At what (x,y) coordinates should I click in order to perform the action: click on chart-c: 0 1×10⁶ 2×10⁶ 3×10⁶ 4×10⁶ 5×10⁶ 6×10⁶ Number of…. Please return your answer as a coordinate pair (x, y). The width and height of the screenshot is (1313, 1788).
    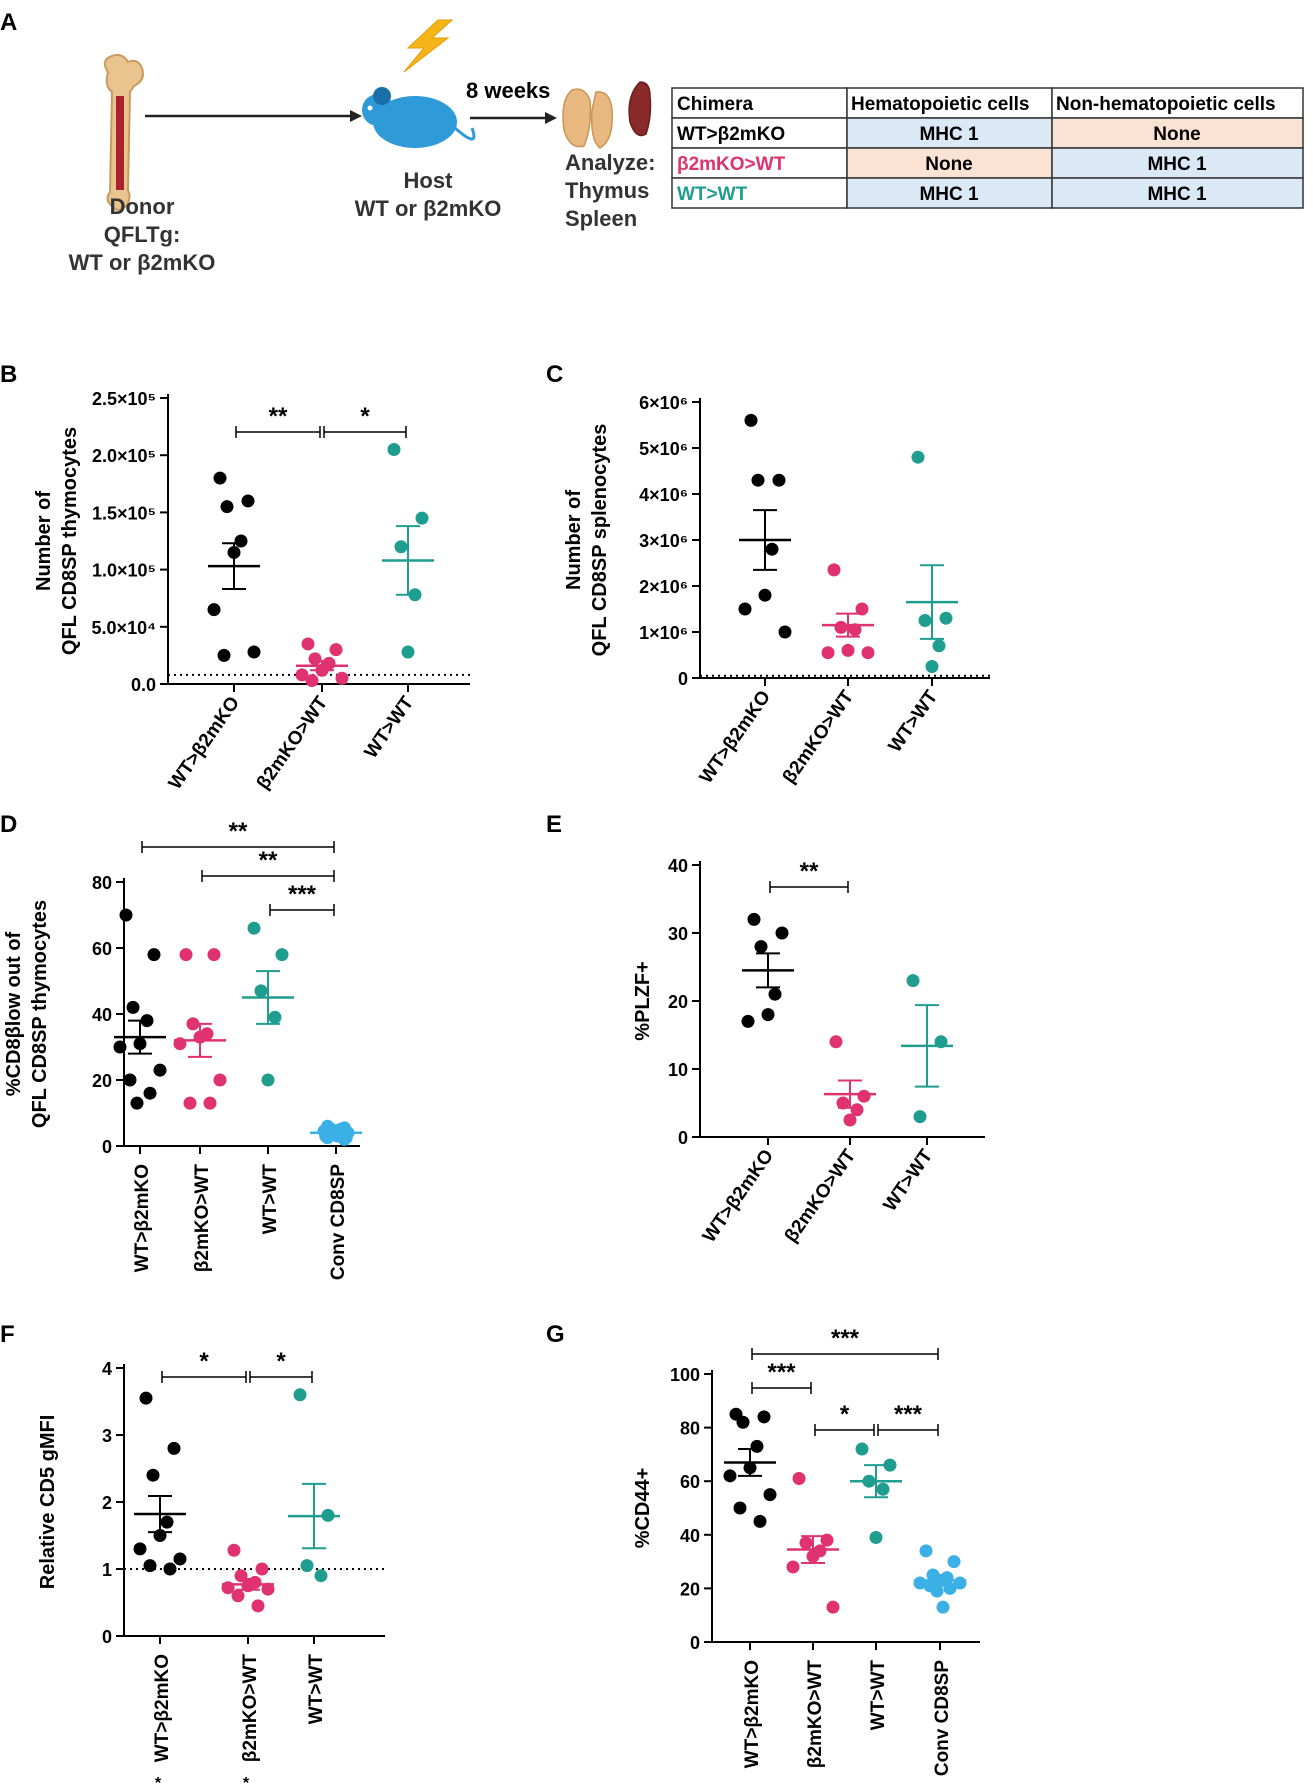
    Looking at the image, I should click on (776, 590).